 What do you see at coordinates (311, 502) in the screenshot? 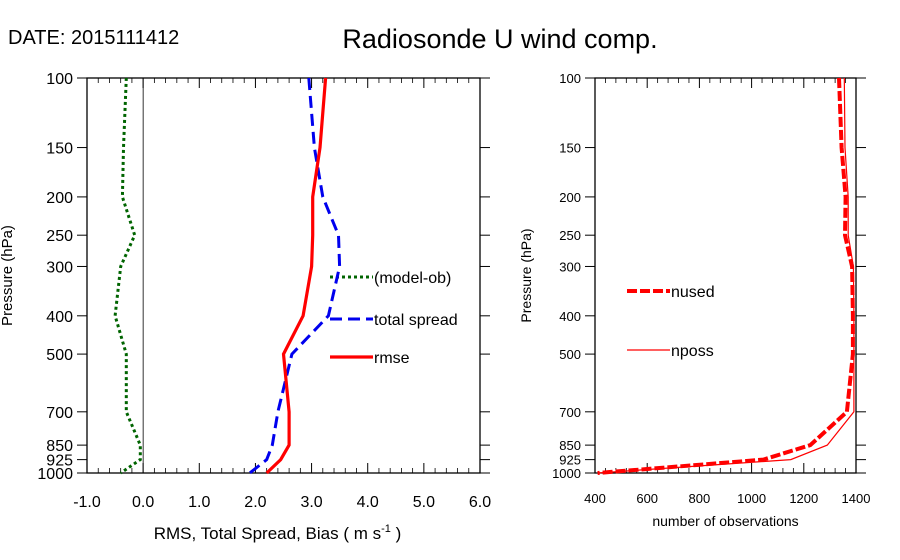
I see `x-tick-label: 3.0` at bounding box center [311, 502].